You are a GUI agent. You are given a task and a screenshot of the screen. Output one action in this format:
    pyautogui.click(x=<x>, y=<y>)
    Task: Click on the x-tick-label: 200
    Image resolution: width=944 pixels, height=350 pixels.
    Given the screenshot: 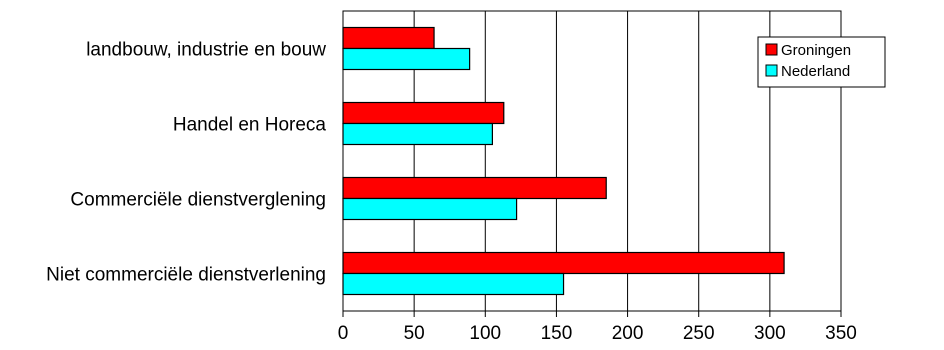 What is the action you would take?
    pyautogui.click(x=628, y=333)
    